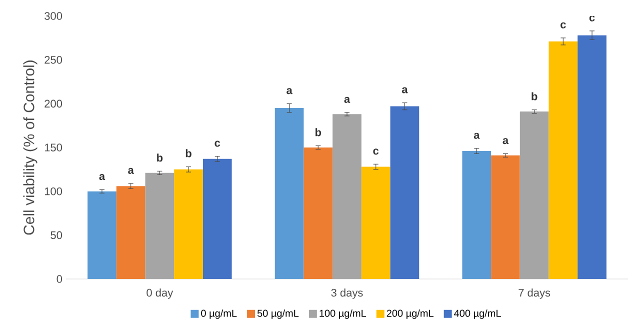  I want to click on y-tick-label: 100, so click(53, 191).